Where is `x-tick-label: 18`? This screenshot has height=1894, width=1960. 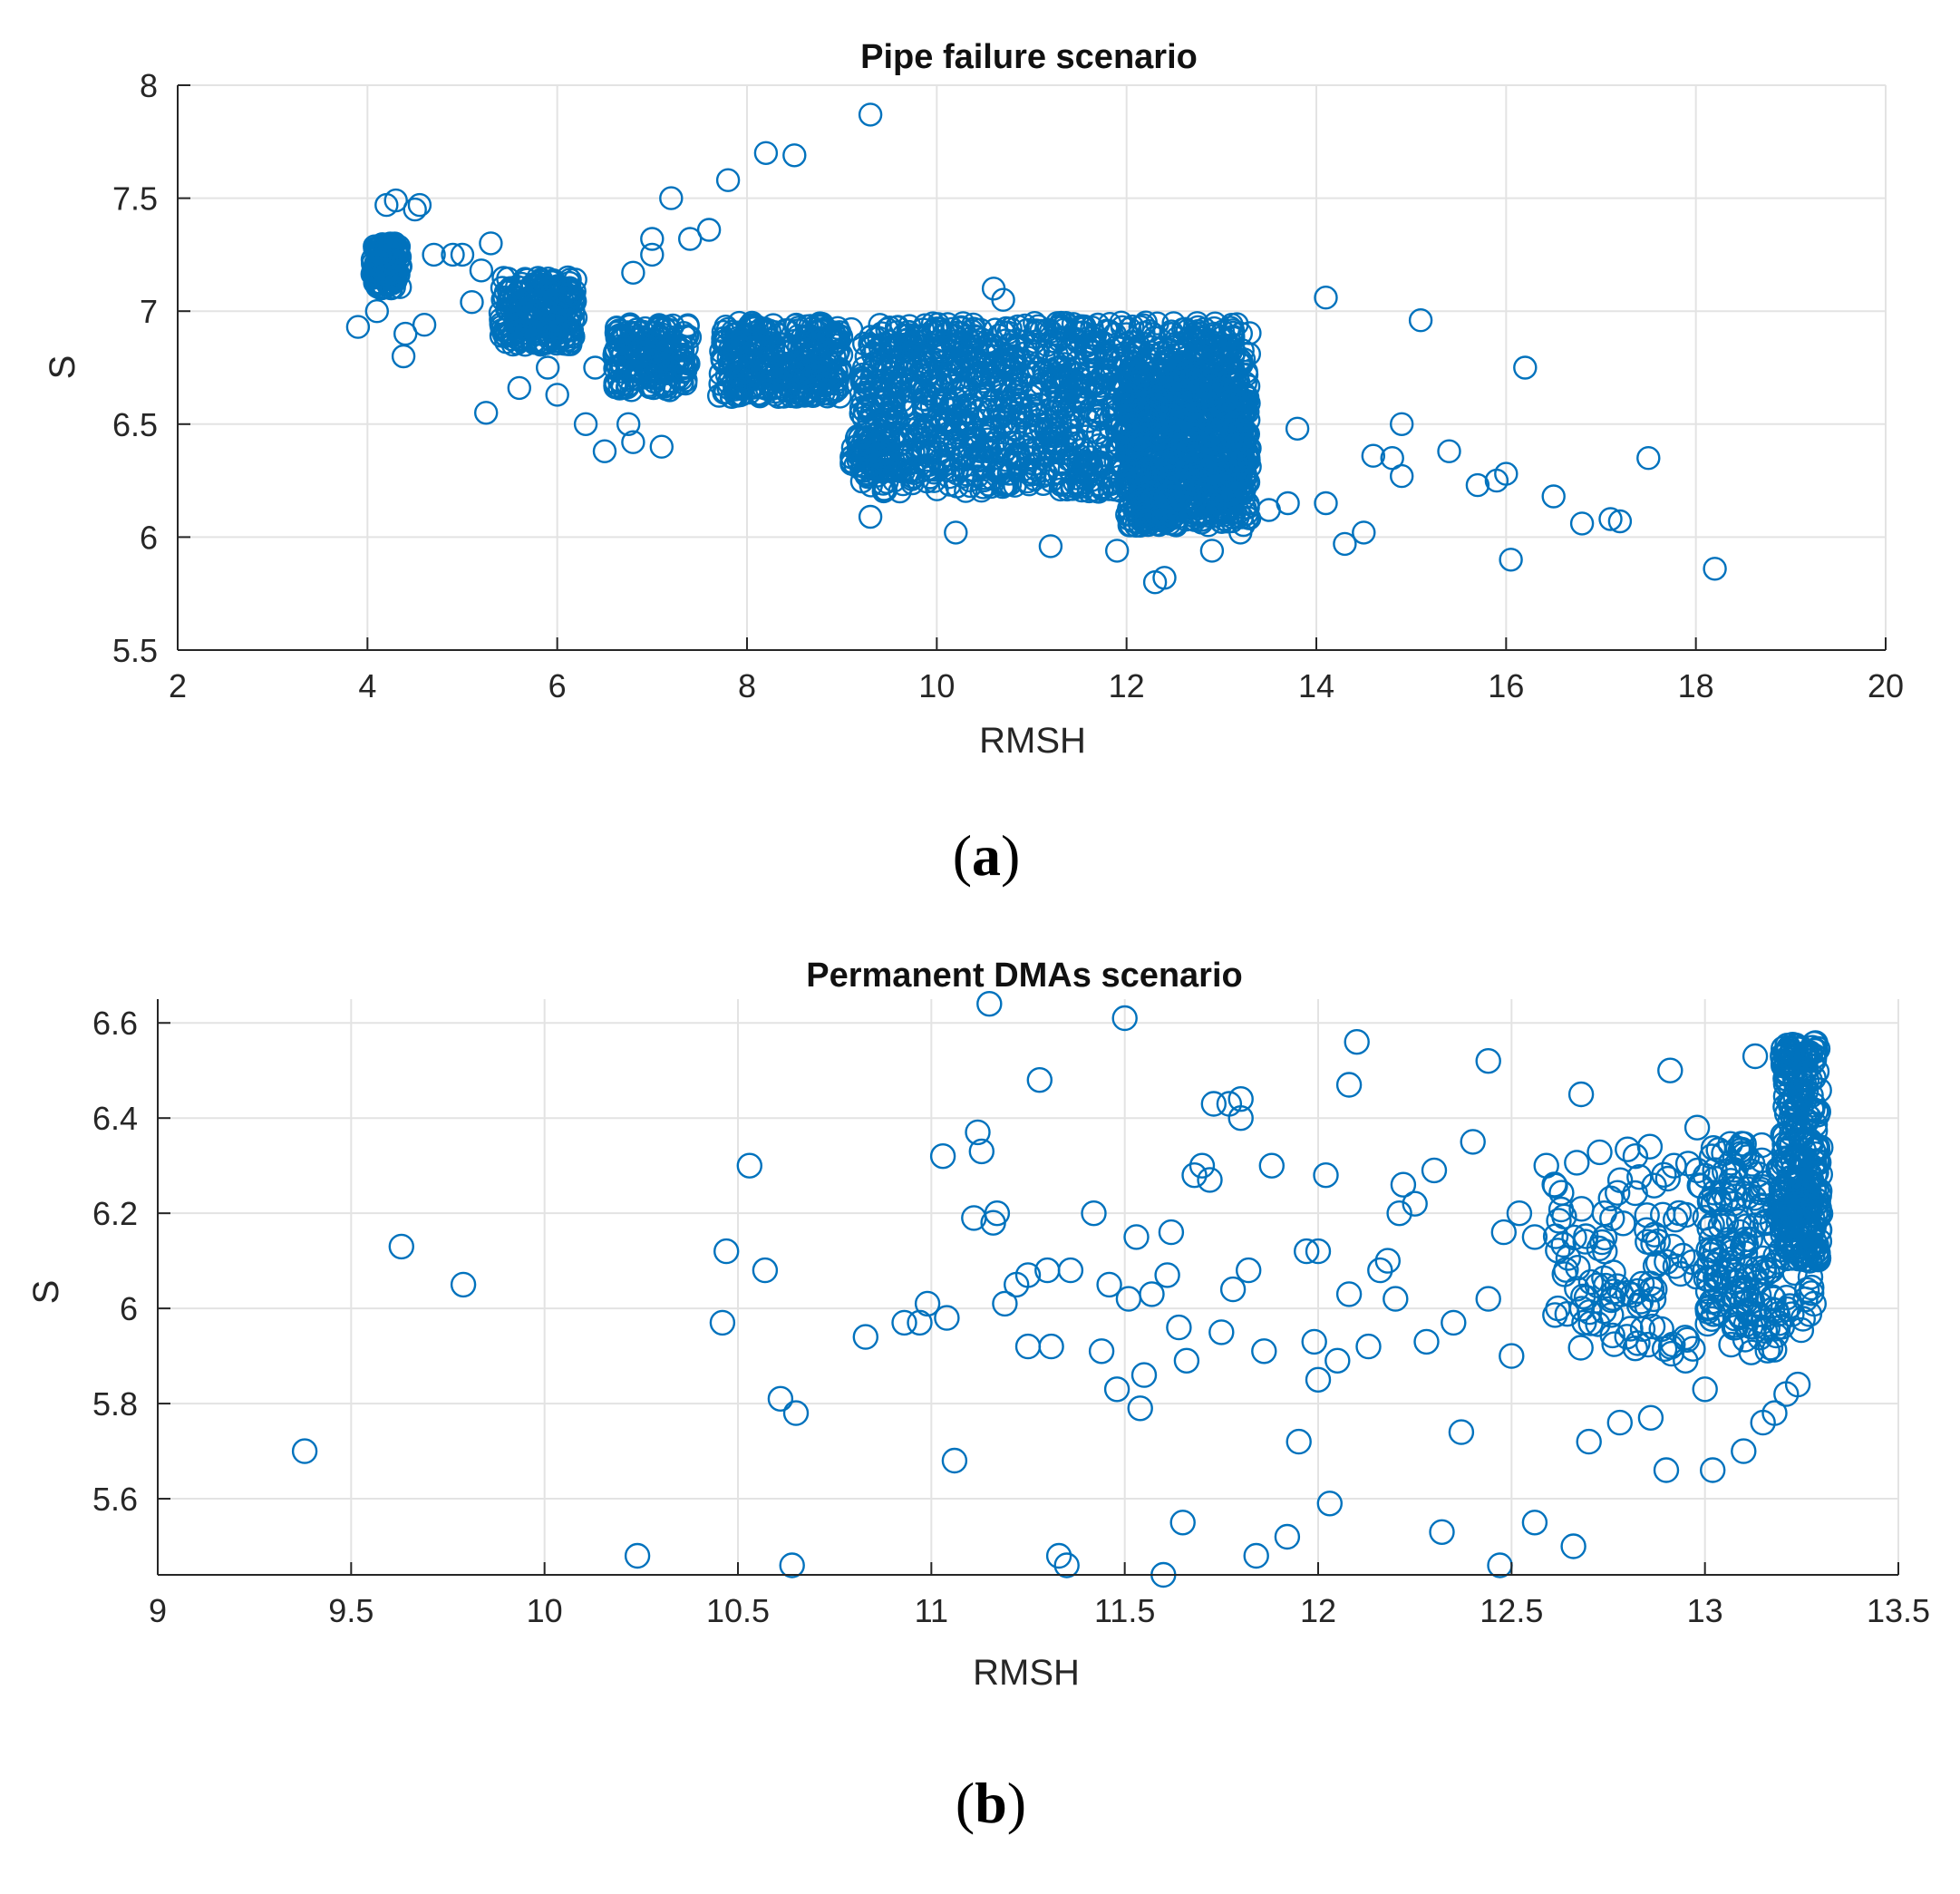 x-tick-label: 18 is located at coordinates (1696, 685).